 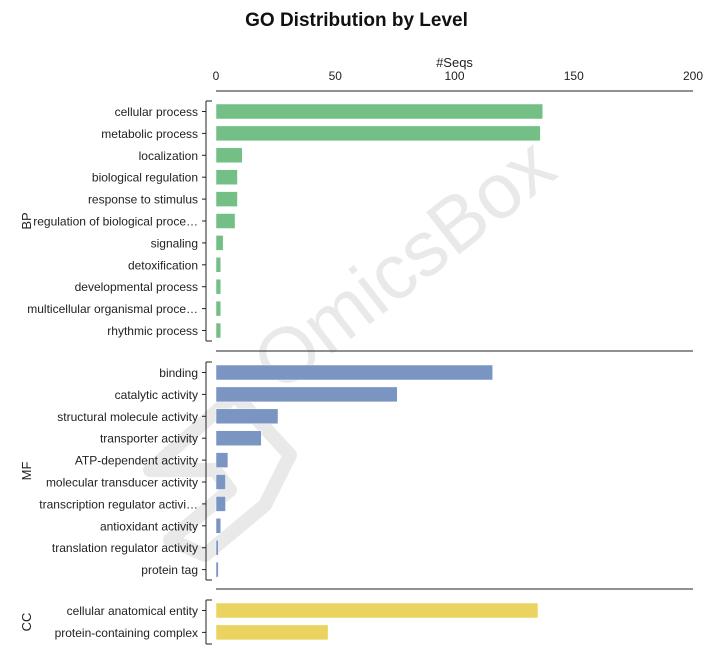 I want to click on category-label: molecular transducer activity, so click(x=122, y=483).